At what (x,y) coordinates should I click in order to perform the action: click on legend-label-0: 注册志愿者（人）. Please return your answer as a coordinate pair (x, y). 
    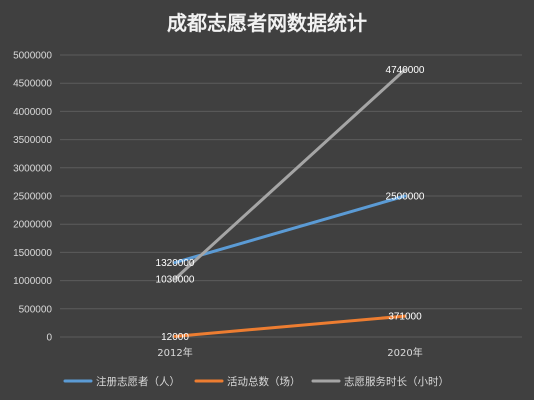
    Looking at the image, I should click on (138, 381).